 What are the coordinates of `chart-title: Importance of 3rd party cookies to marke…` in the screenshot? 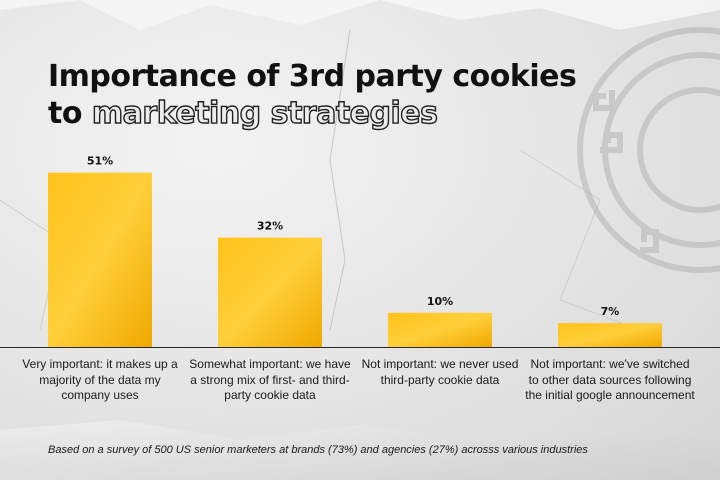 It's located at (312, 95).